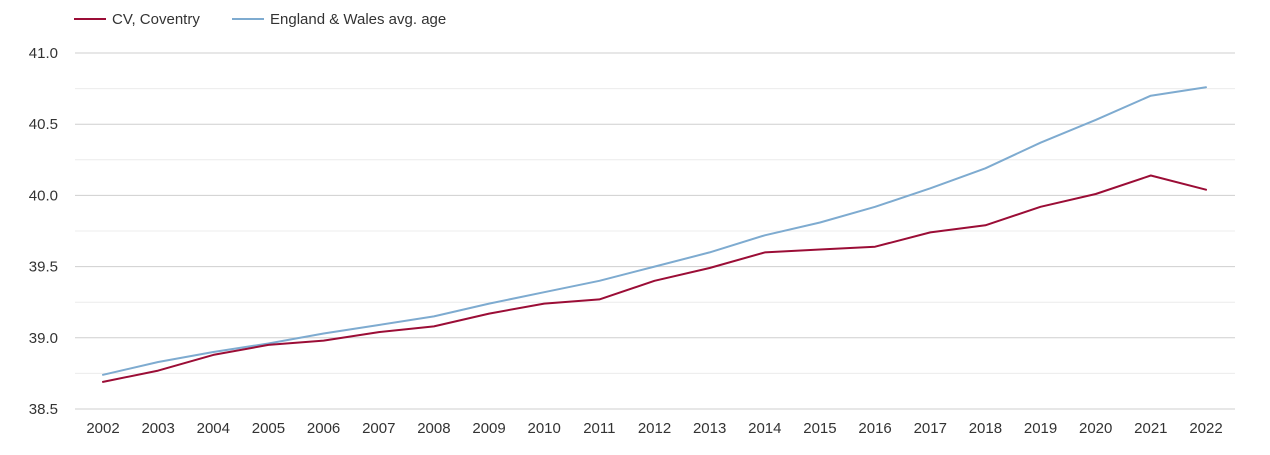  What do you see at coordinates (43, 338) in the screenshot?
I see `y-tick-label: 39.0` at bounding box center [43, 338].